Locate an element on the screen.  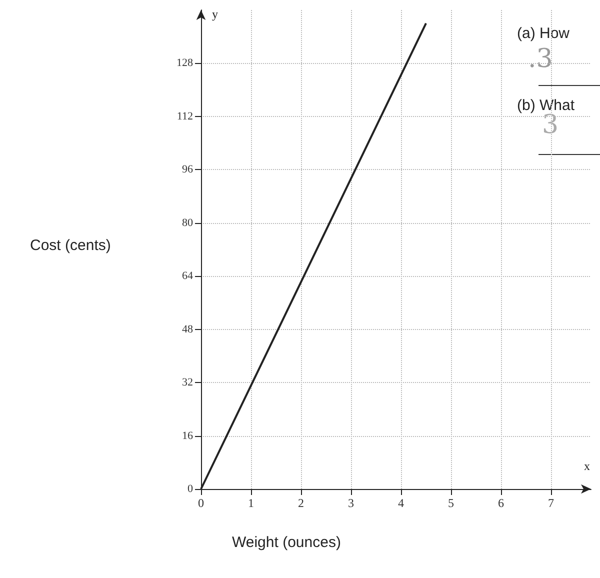
y-tick-label: 80 is located at coordinates (188, 222).